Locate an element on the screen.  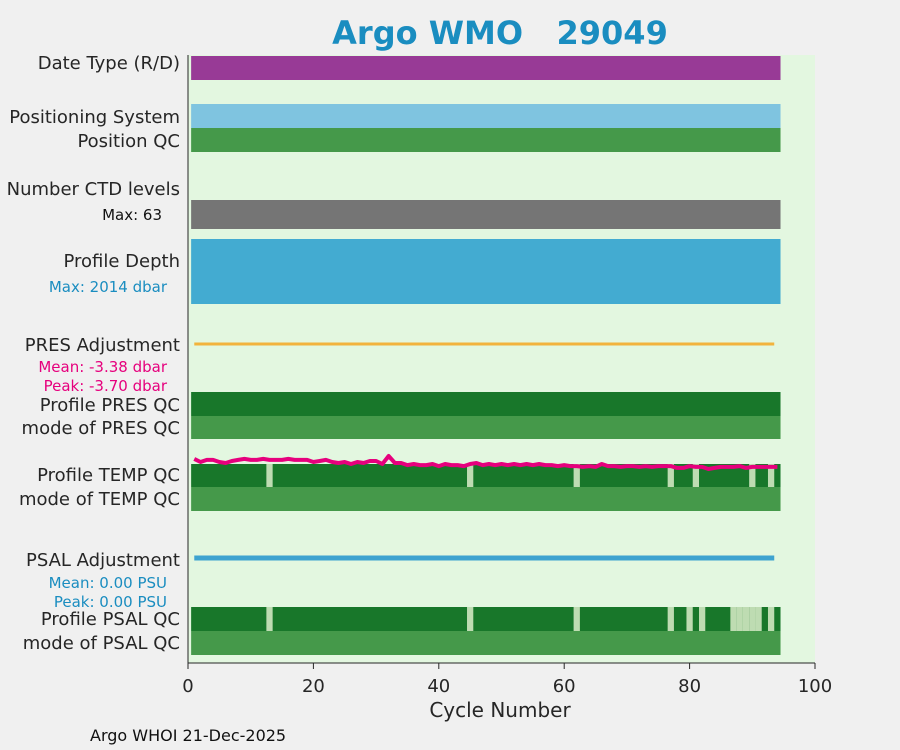
label-position-qc: Position QC is located at coordinates (128, 141).